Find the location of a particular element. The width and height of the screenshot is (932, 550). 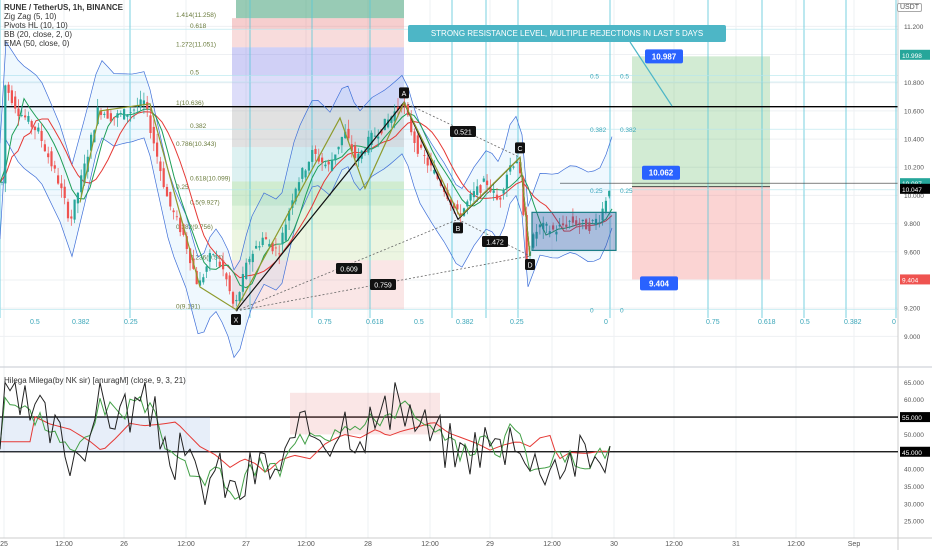

harmonic-ratio-label: 1.472 is located at coordinates (495, 243).